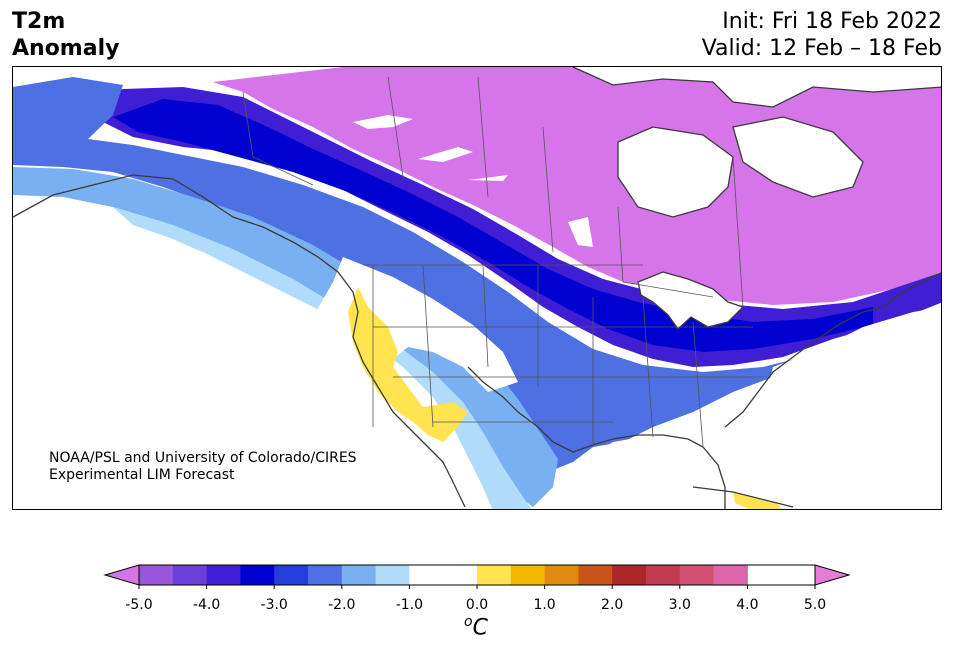 Image resolution: width=953 pixels, height=656 pixels. I want to click on title-line-2: Anomaly, so click(66, 48).